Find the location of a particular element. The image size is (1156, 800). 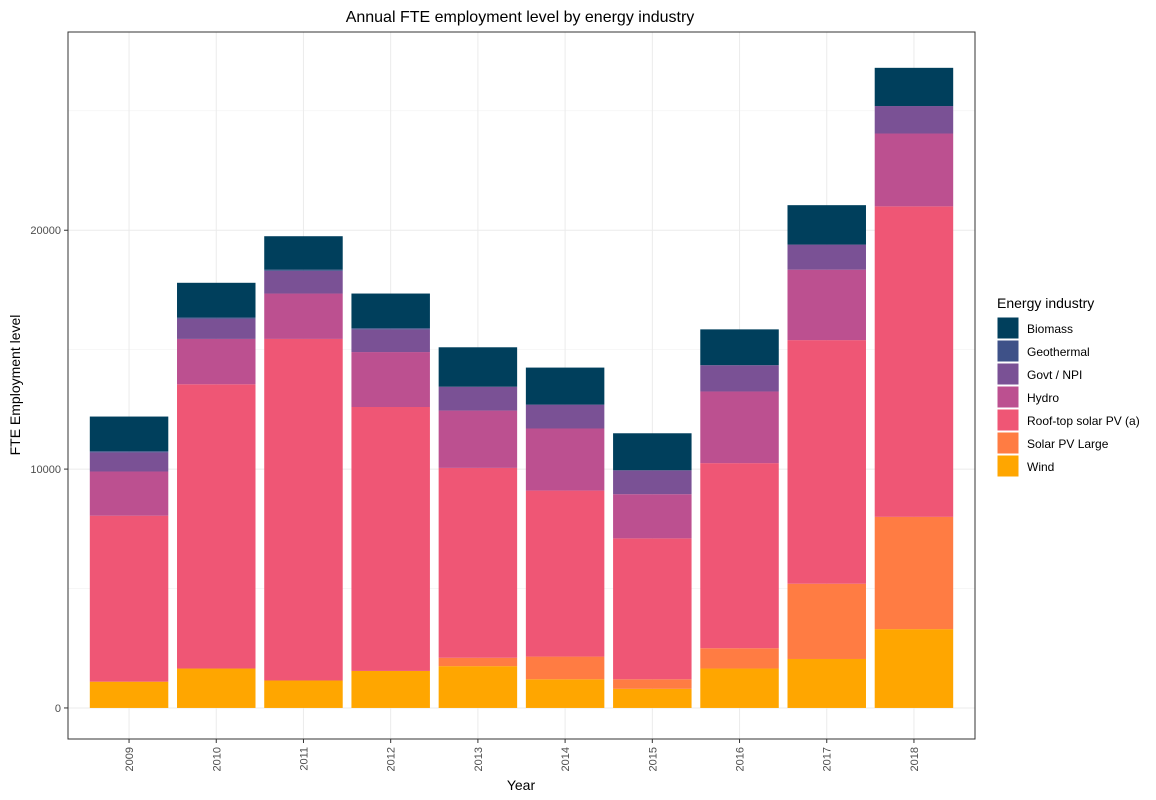

bar-segment-govt-npi-2010 is located at coordinates (216, 328).